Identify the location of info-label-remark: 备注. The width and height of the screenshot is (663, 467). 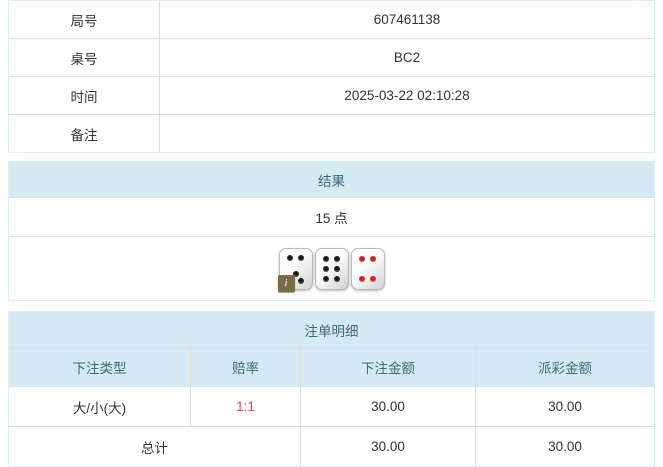
(84, 133).